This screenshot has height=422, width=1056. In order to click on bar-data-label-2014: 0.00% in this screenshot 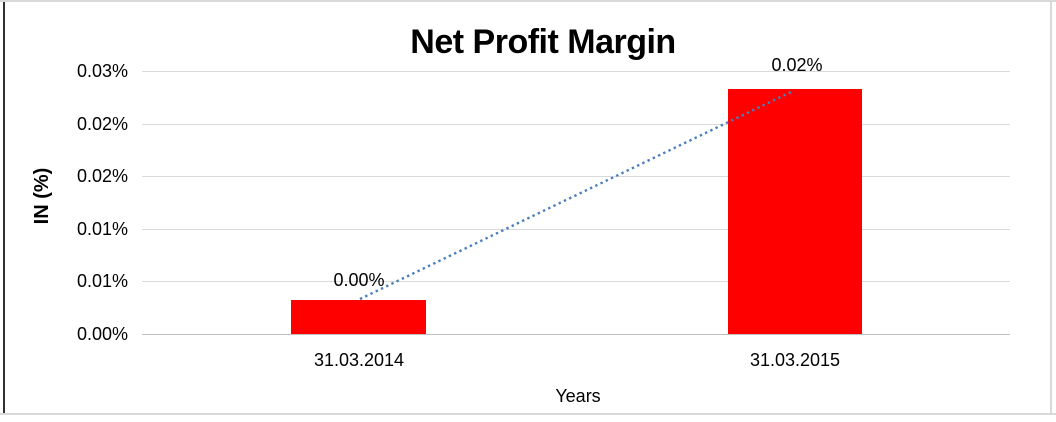, I will do `click(359, 280)`.